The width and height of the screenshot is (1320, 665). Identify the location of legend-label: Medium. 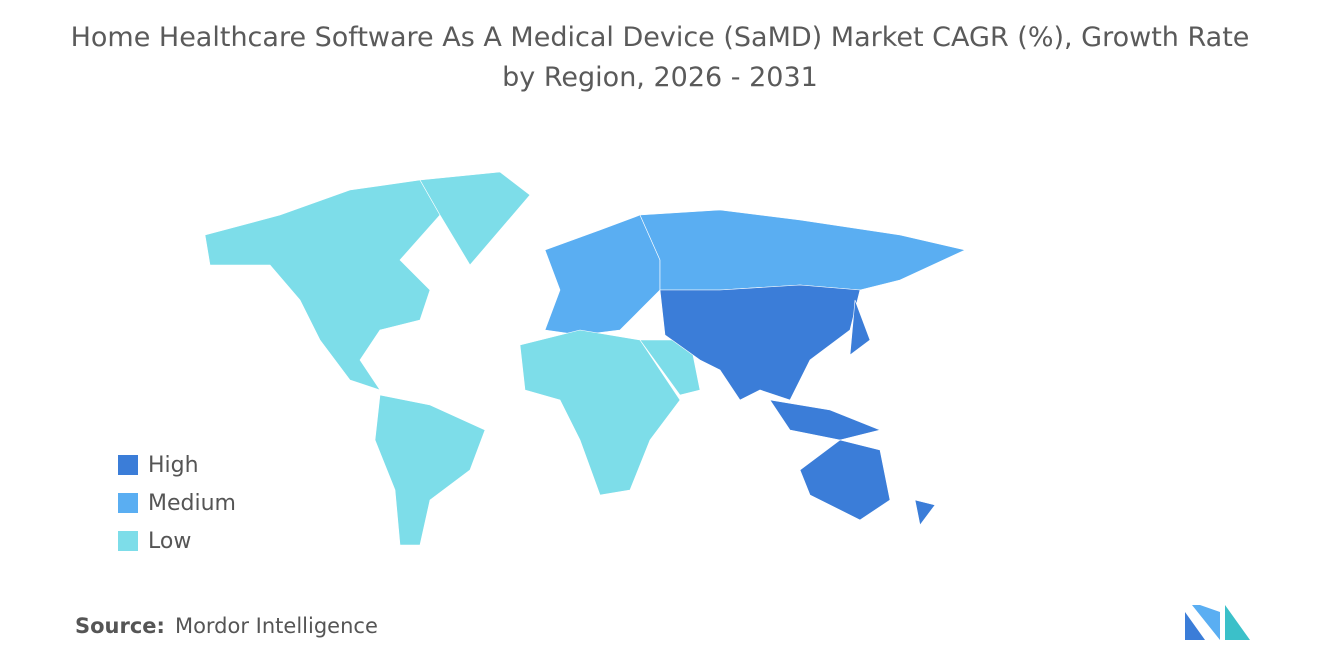
(192, 503).